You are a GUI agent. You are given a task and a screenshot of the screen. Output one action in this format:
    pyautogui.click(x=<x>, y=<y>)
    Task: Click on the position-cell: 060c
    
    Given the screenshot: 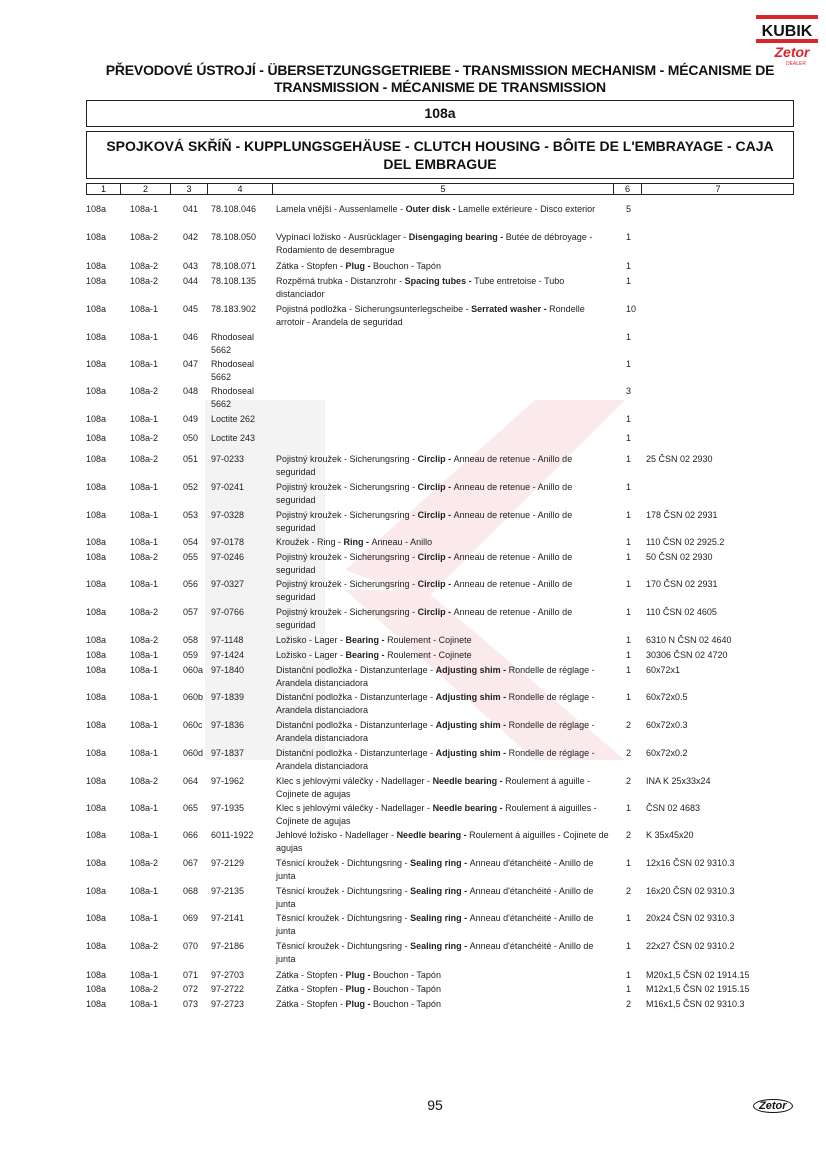 What is the action you would take?
    pyautogui.click(x=193, y=725)
    